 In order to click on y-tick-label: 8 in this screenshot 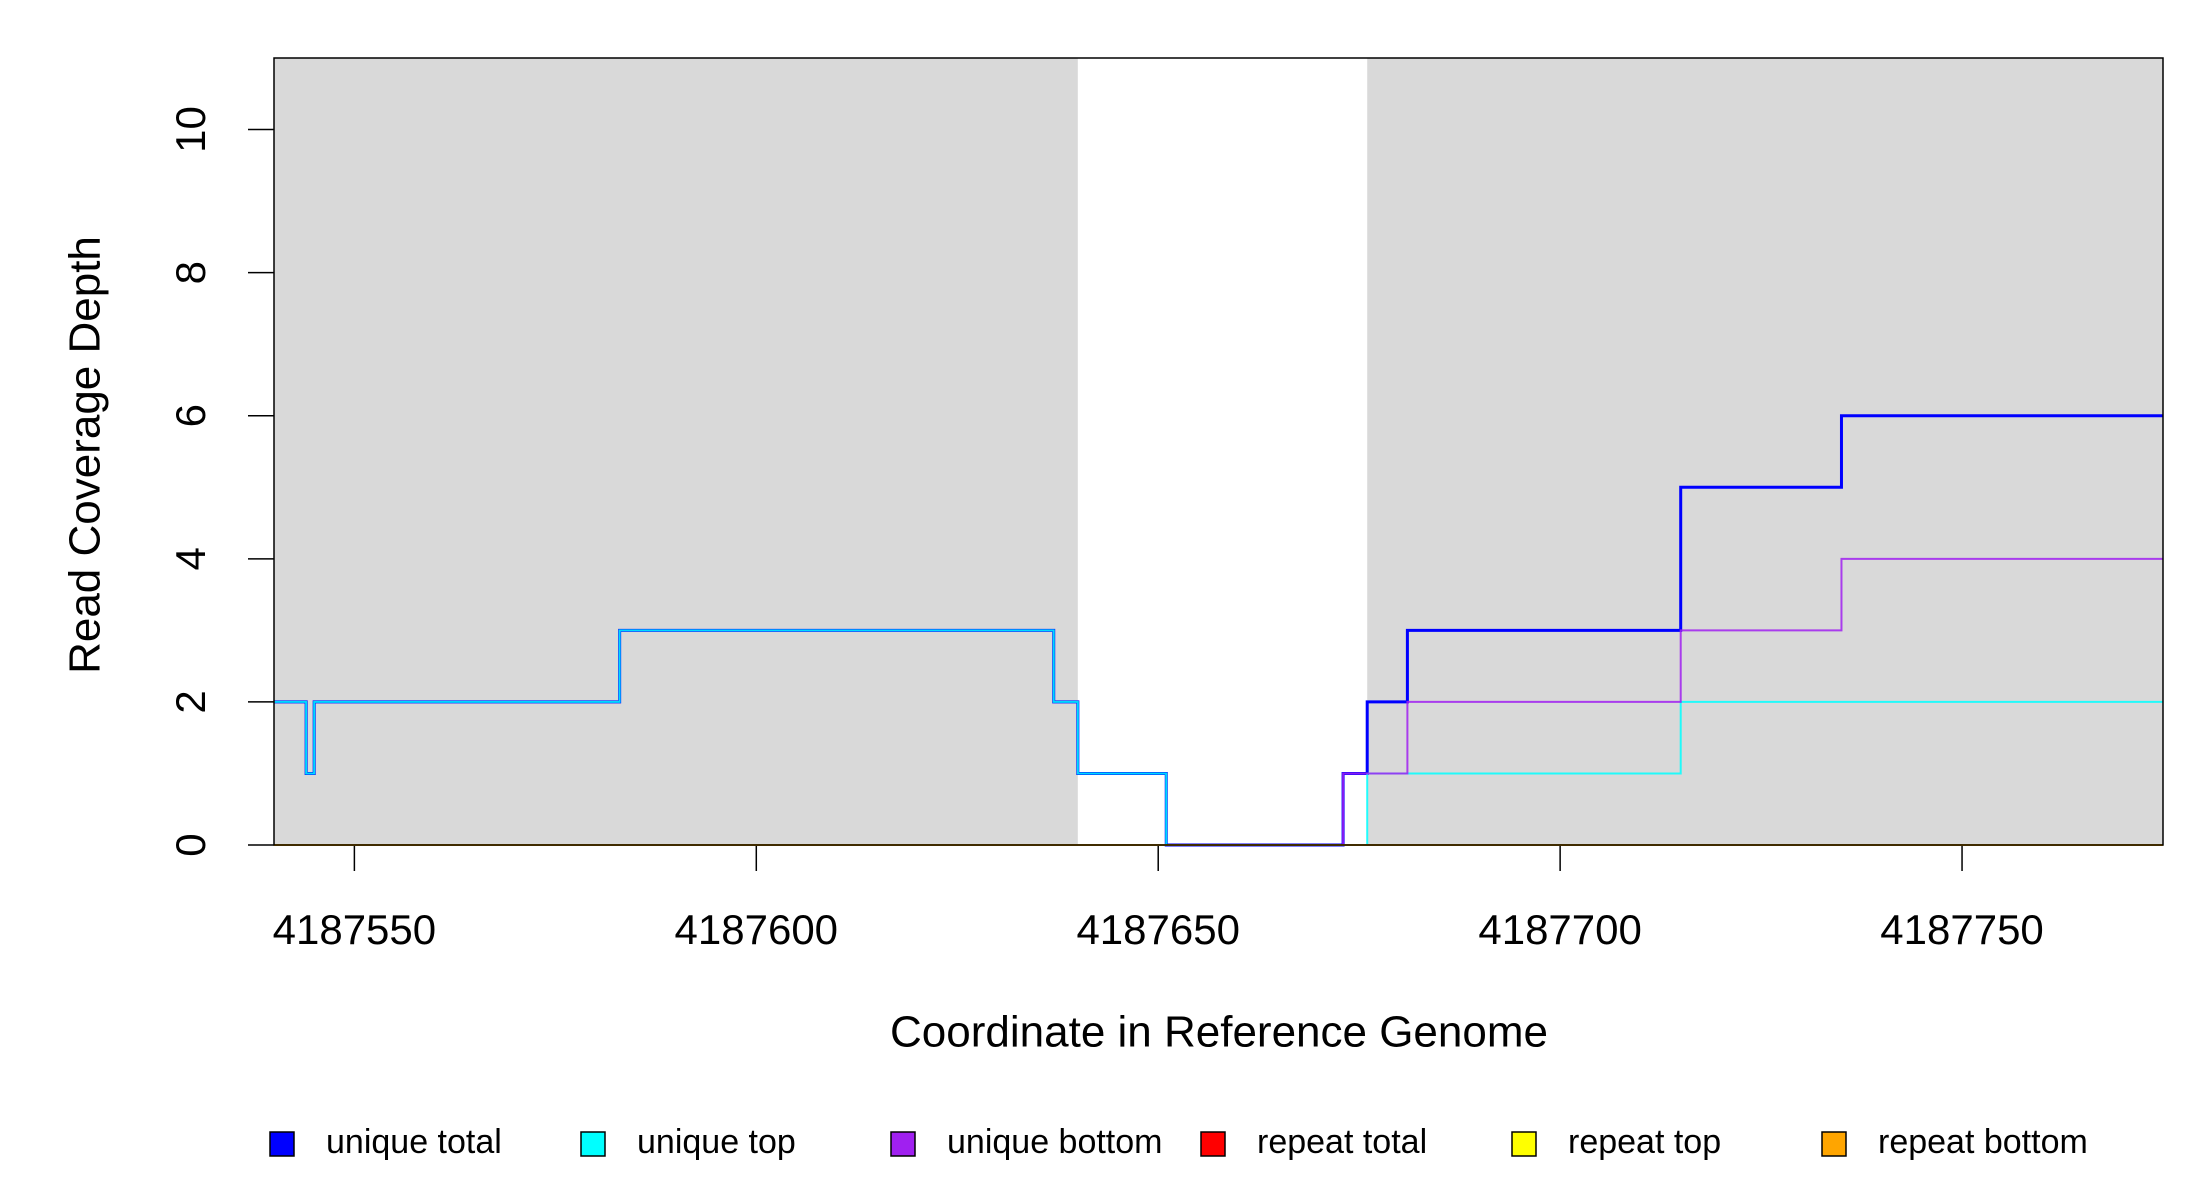, I will do `click(190, 272)`.